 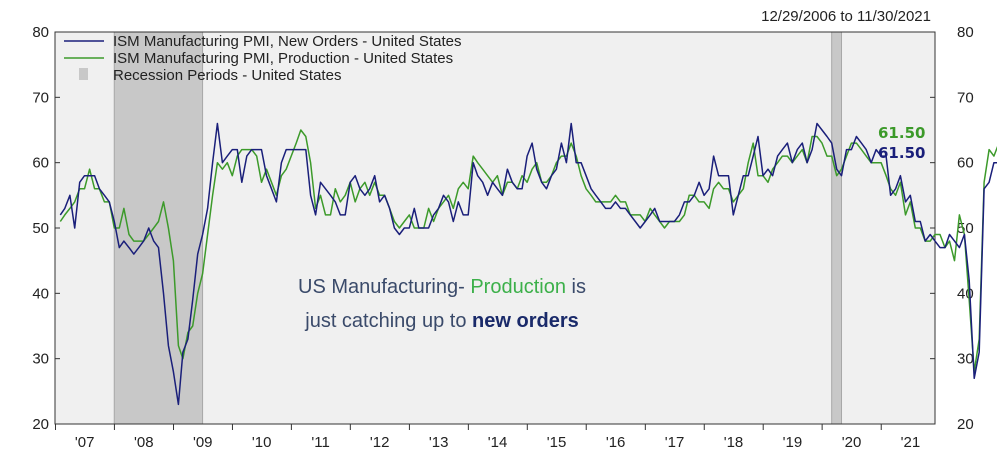 What do you see at coordinates (965, 228) in the screenshot?
I see `y-tick-label-right: 50` at bounding box center [965, 228].